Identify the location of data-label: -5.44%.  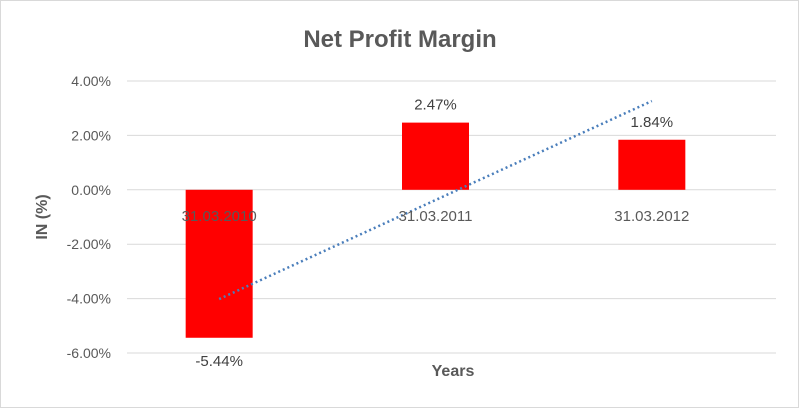
(219, 361).